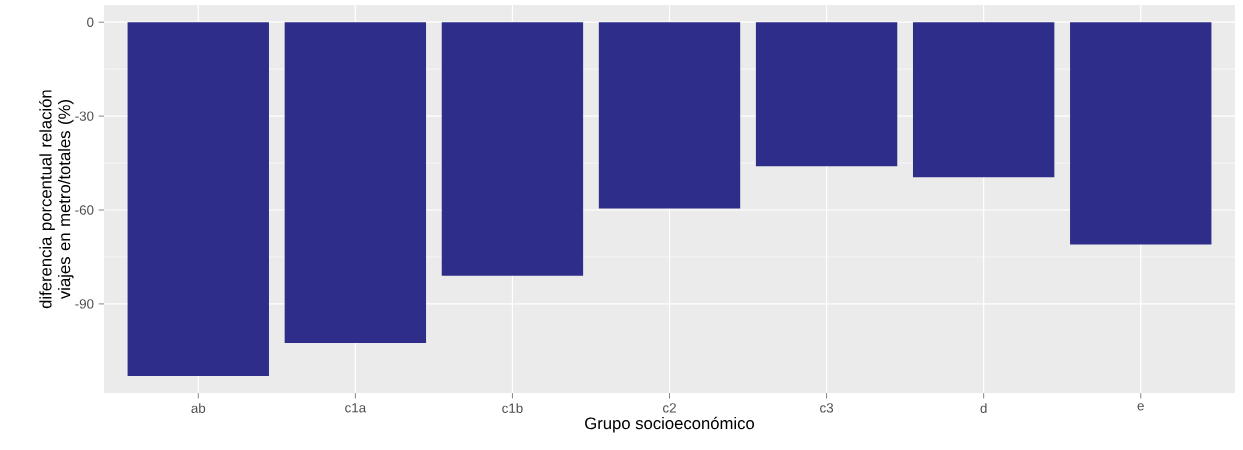  Describe the element at coordinates (827, 408) in the screenshot. I see `x-tick-label: c3` at that location.